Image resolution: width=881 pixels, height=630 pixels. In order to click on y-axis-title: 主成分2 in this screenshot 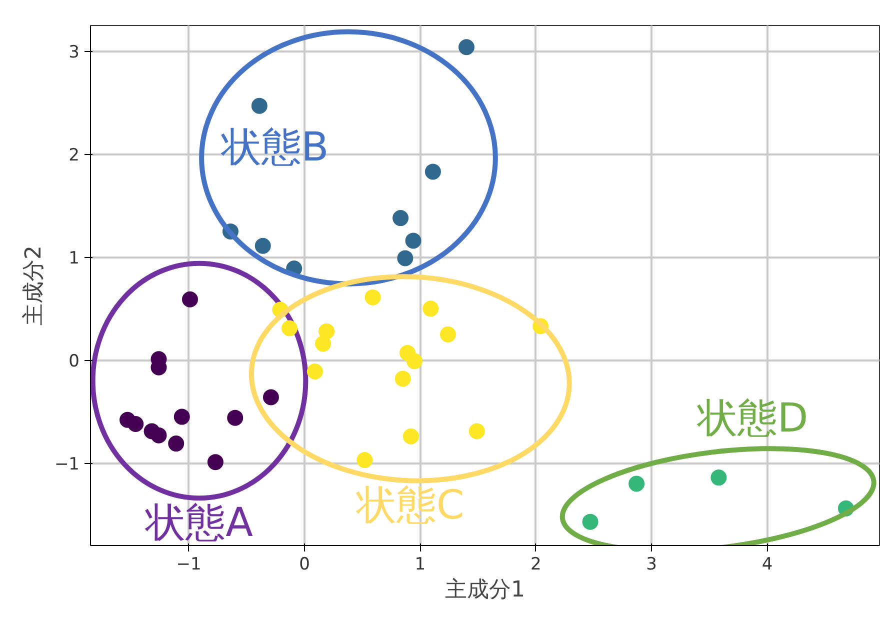, I will do `click(33, 286)`.